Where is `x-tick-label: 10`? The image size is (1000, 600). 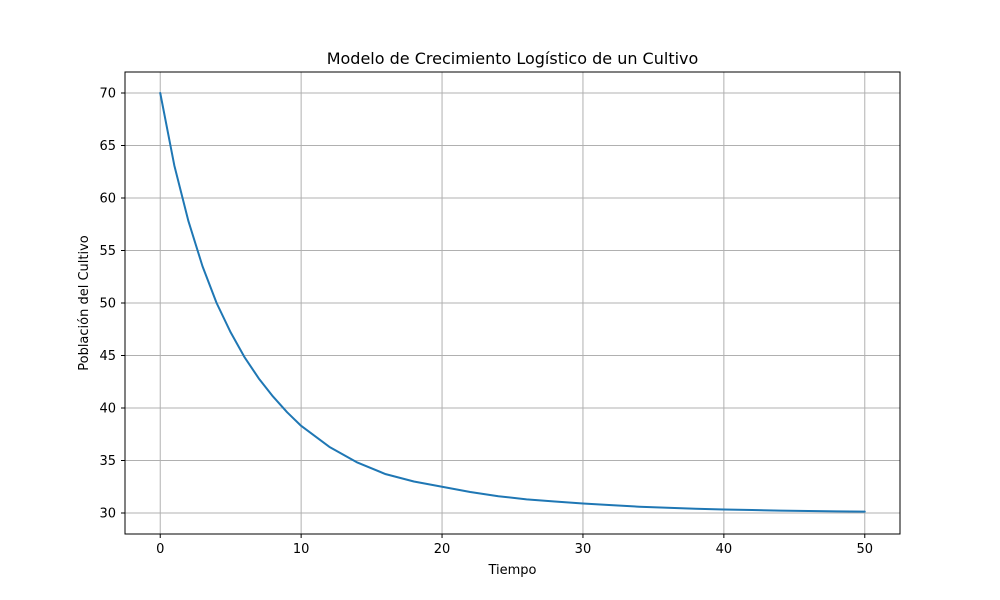
x-tick-label: 10 is located at coordinates (301, 549).